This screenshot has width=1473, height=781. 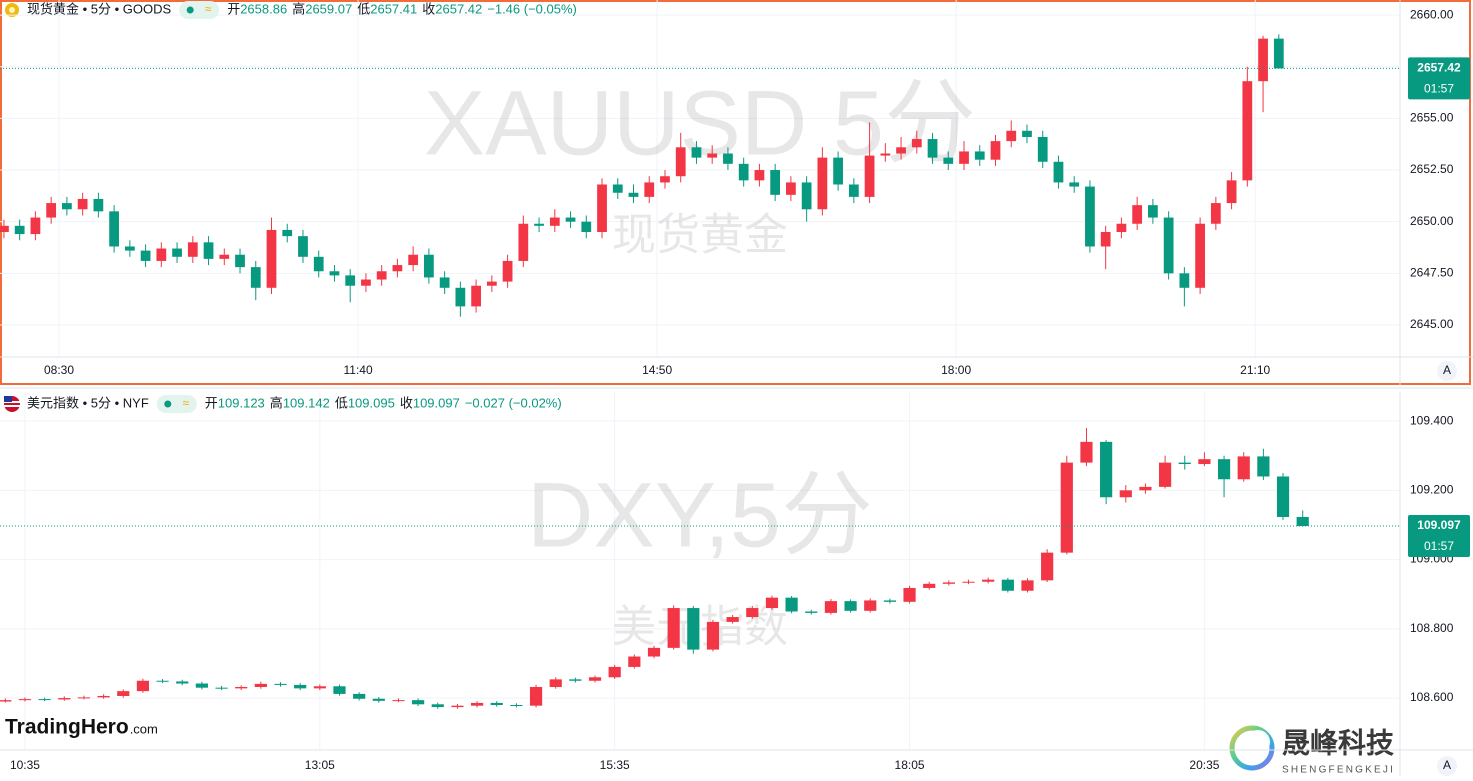 I want to click on ohlc-value: 109.097, so click(x=436, y=402).